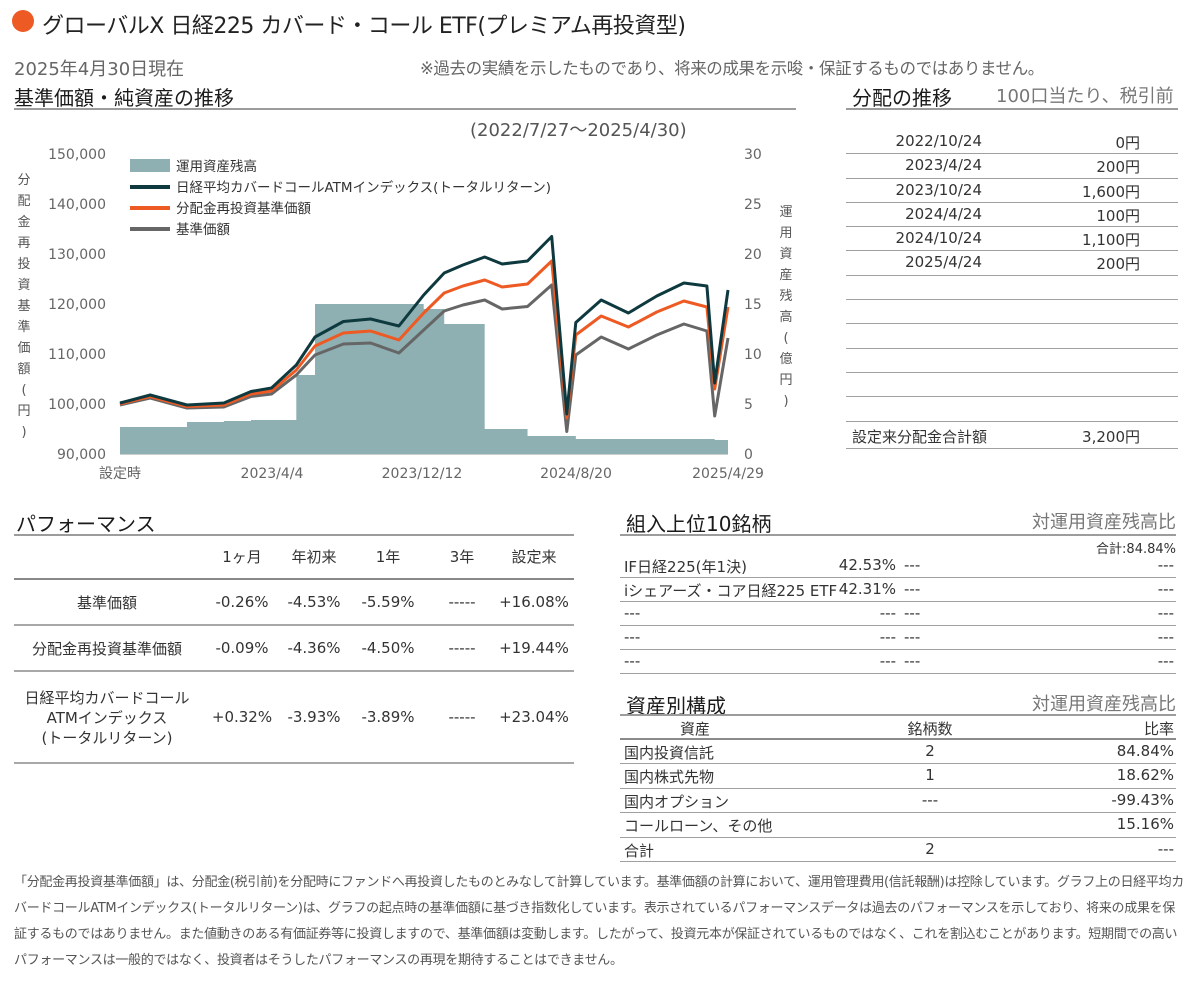 The height and width of the screenshot is (997, 1200). Describe the element at coordinates (150, 165) in the screenshot. I see `legend-aum-swatch` at that location.